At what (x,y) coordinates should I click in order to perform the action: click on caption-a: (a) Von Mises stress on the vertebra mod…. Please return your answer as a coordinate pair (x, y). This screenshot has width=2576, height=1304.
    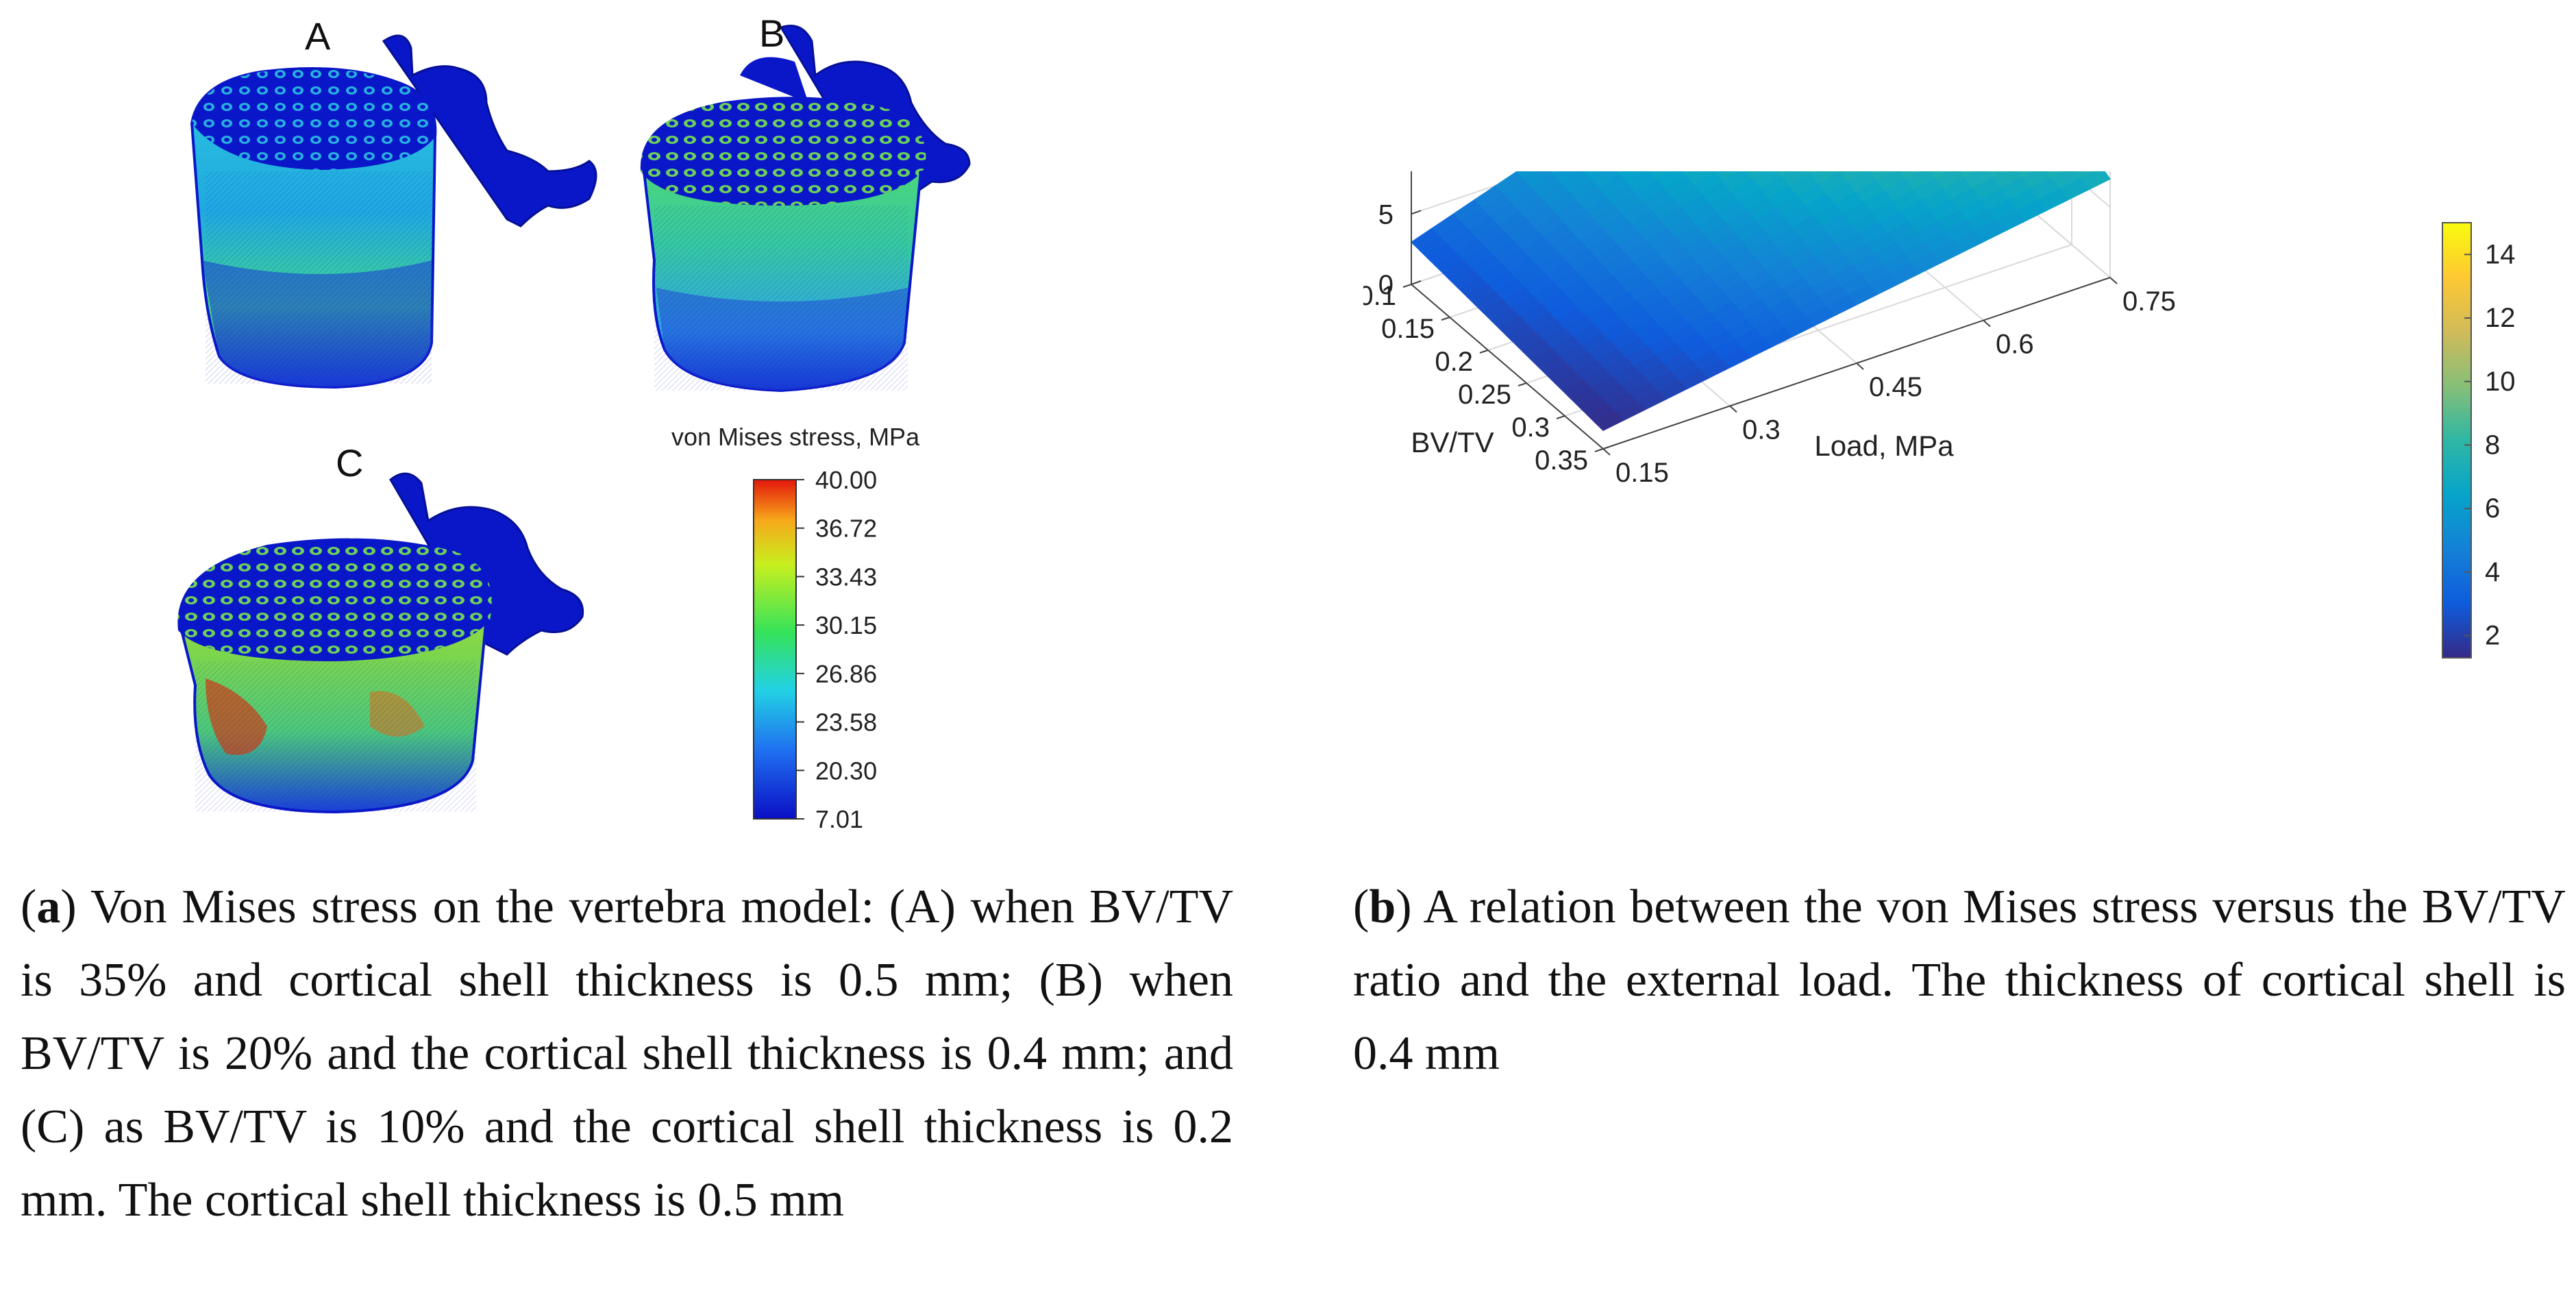
    Looking at the image, I should click on (627, 1054).